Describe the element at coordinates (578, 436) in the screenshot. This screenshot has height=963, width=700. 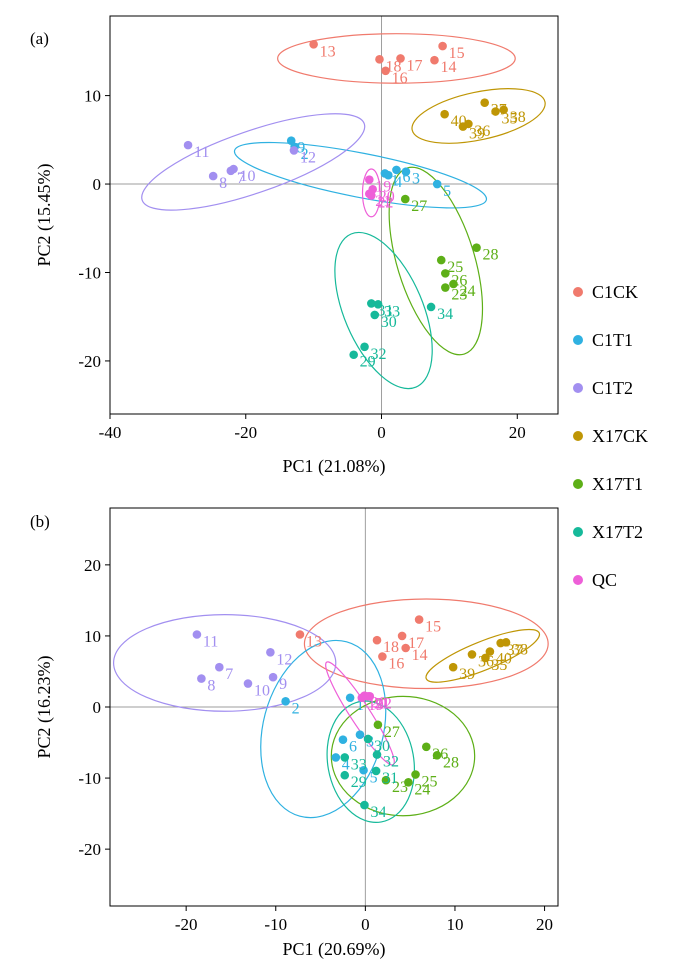
I see `legend-swatch-x17ck` at that location.